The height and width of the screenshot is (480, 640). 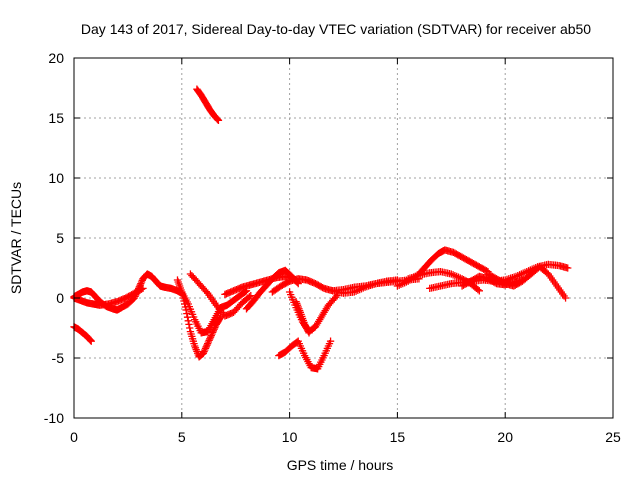 What do you see at coordinates (16, 238) in the screenshot?
I see `y-axis-label: SDTVAR / TECUs` at bounding box center [16, 238].